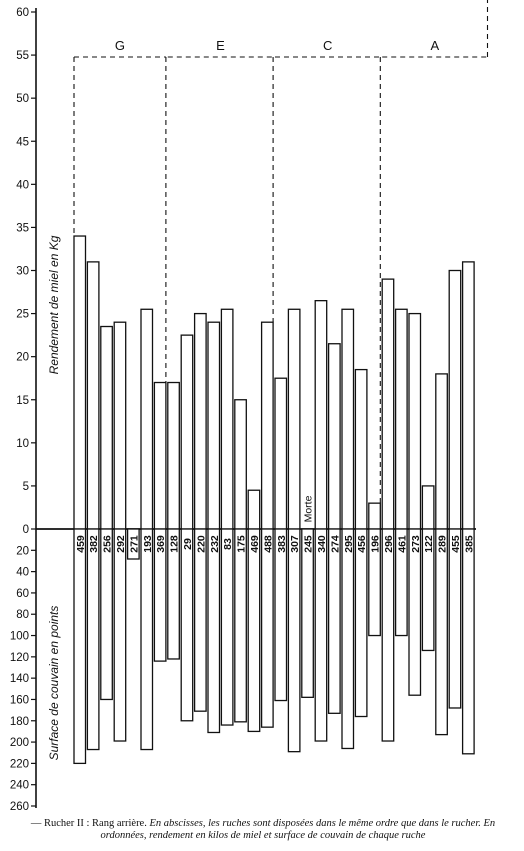  I want to click on y-tick-label-top: 15, so click(22, 401).